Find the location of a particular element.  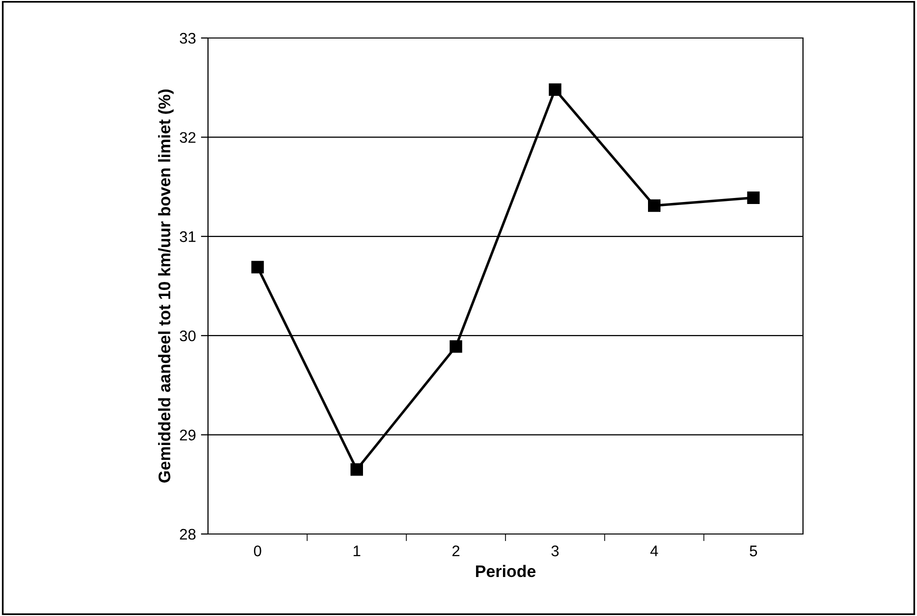

y-tick-label: 28 is located at coordinates (188, 534).